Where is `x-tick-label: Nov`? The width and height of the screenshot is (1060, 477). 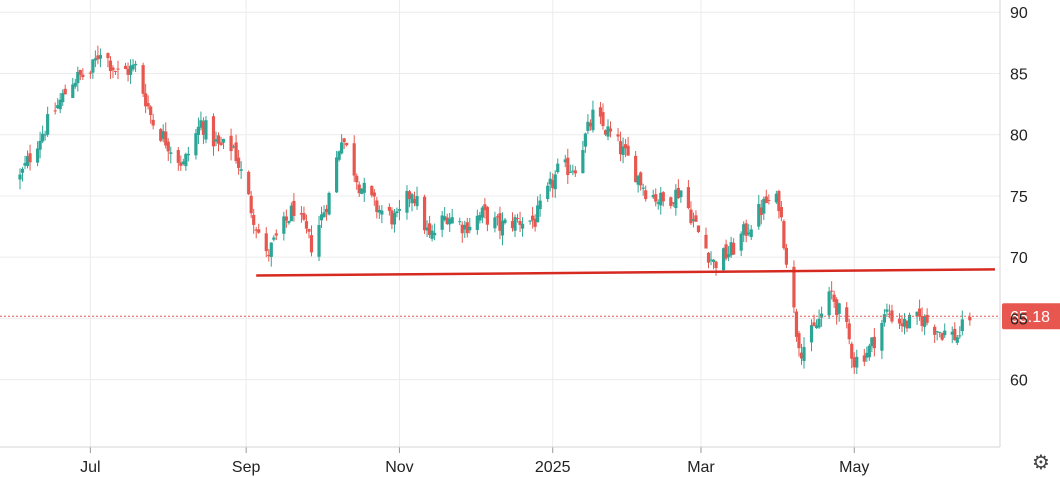 x-tick-label: Nov is located at coordinates (399, 467).